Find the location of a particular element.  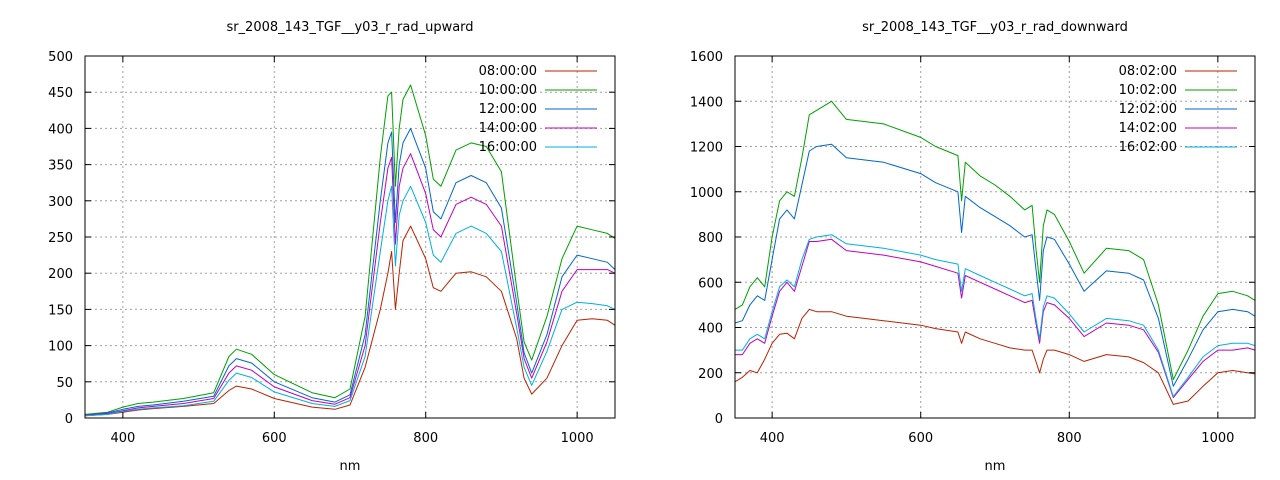

y-tick-label: 300 is located at coordinates (60, 202).